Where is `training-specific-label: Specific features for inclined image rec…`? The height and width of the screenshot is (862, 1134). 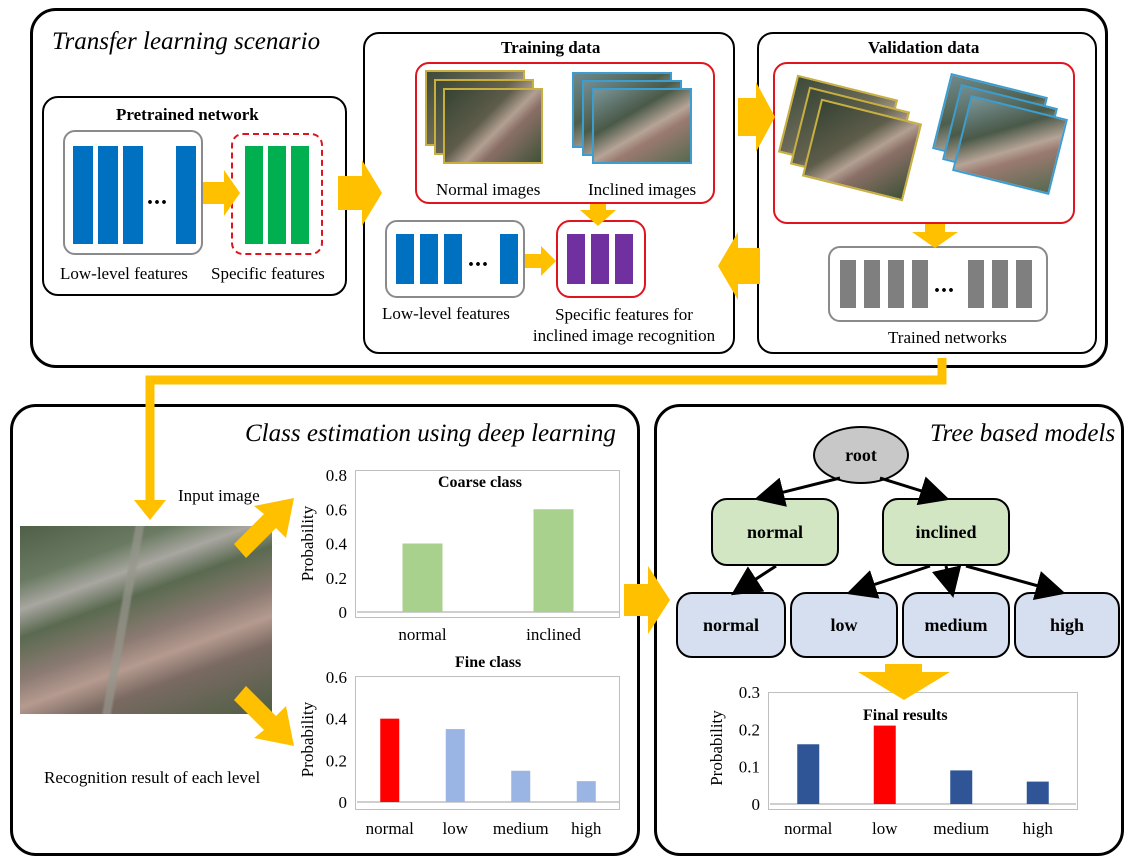 training-specific-label: Specific features for inclined image rec… is located at coordinates (624, 325).